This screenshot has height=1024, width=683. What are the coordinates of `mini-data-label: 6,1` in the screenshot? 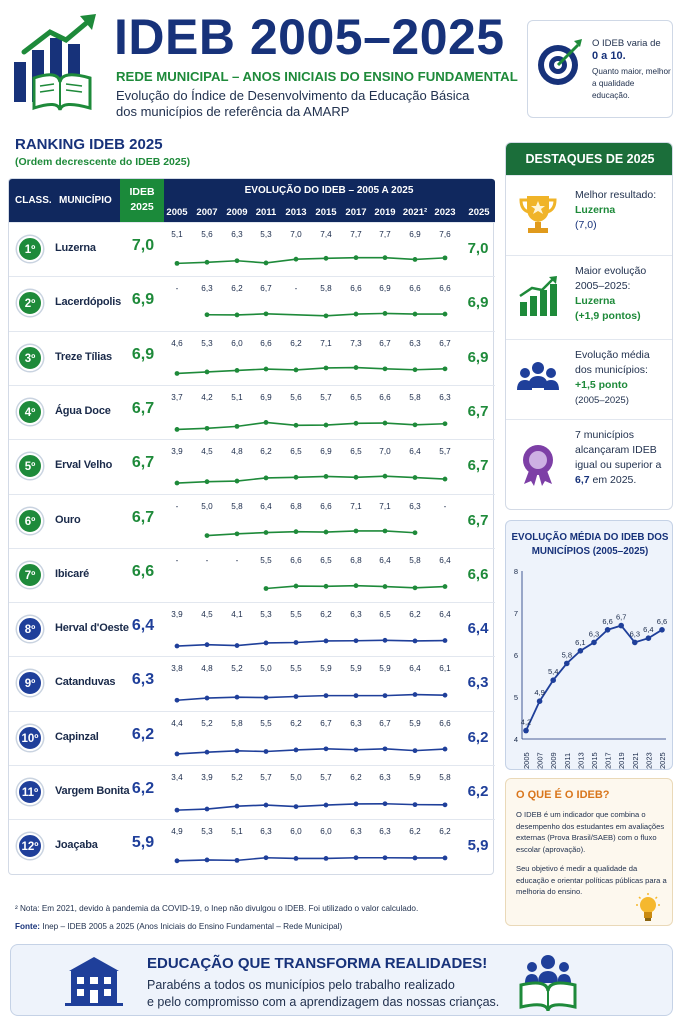 It's located at (580, 642).